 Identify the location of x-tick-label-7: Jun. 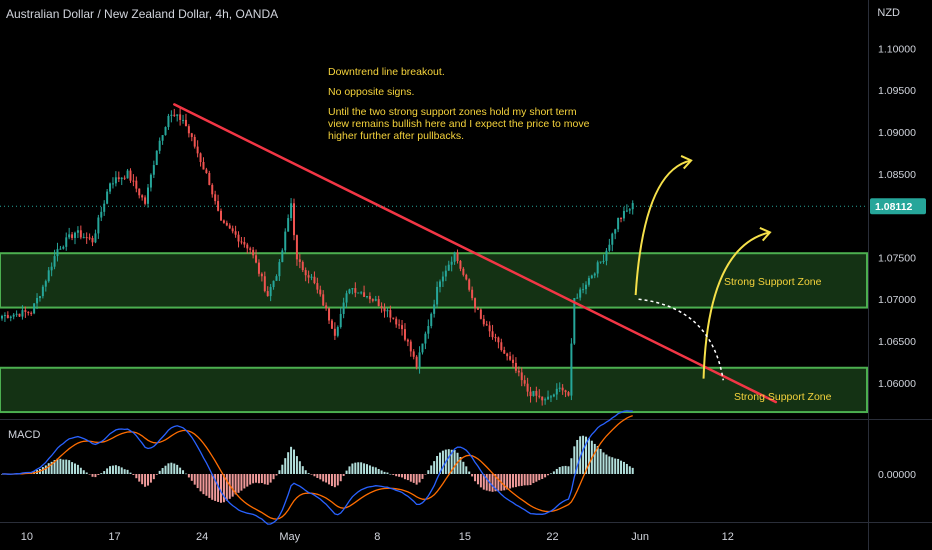
(640, 537).